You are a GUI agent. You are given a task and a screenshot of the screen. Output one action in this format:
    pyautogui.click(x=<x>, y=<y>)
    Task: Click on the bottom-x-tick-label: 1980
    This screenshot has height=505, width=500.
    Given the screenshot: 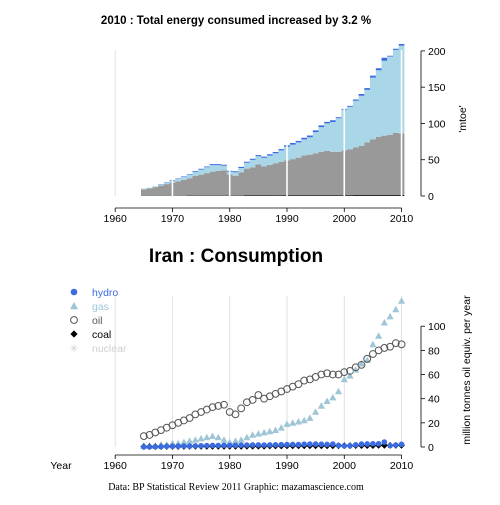 What is the action you would take?
    pyautogui.click(x=230, y=466)
    